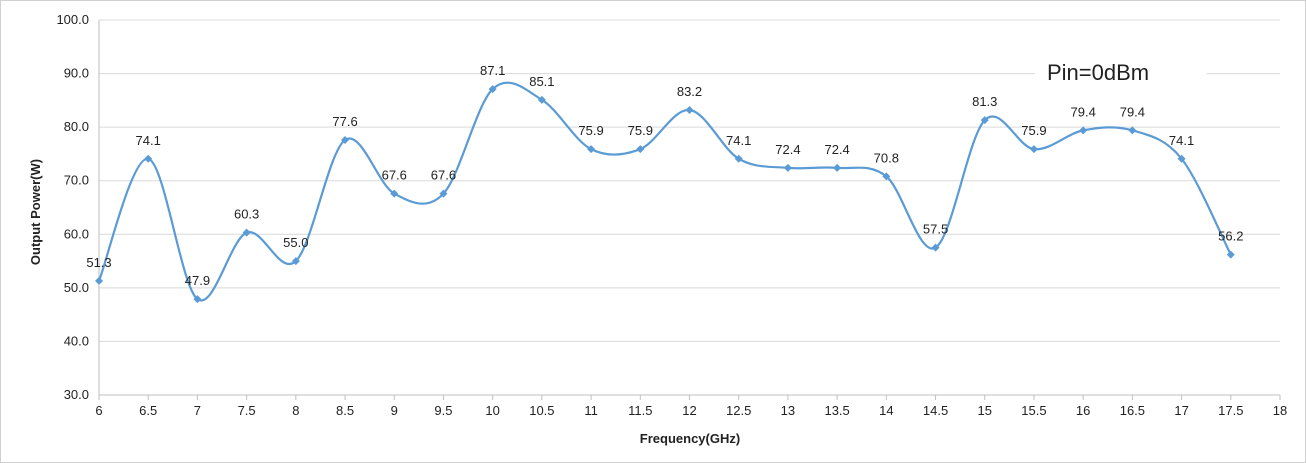  What do you see at coordinates (76, 73) in the screenshot?
I see `y-tick-label: 90.0` at bounding box center [76, 73].